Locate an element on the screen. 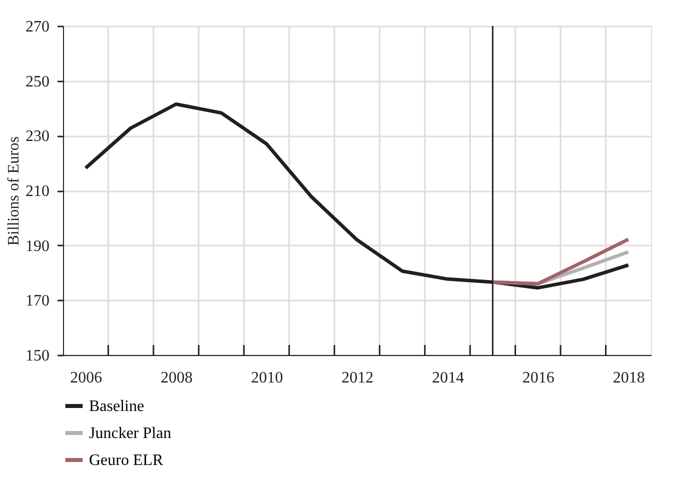  x-tick-label: 2012 is located at coordinates (358, 378).